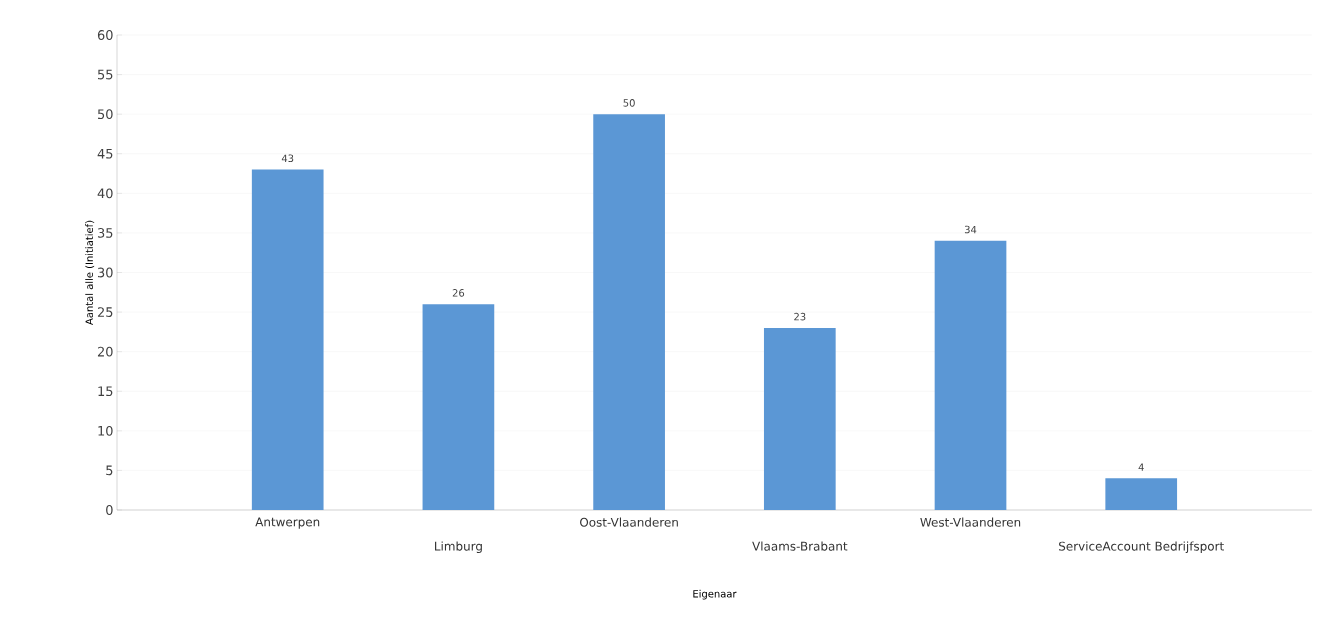 Image resolution: width=1328 pixels, height=626 pixels. What do you see at coordinates (629, 103) in the screenshot?
I see `data-label: 50` at bounding box center [629, 103].